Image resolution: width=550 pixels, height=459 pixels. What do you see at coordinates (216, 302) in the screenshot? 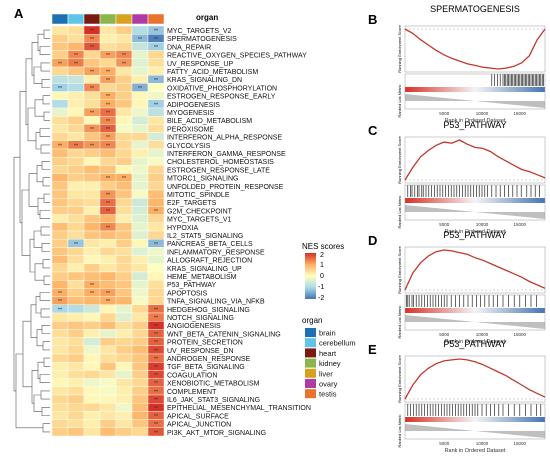
I see `row-label: TNFA_SIGNALING_VIA_NFKB` at bounding box center [216, 302].